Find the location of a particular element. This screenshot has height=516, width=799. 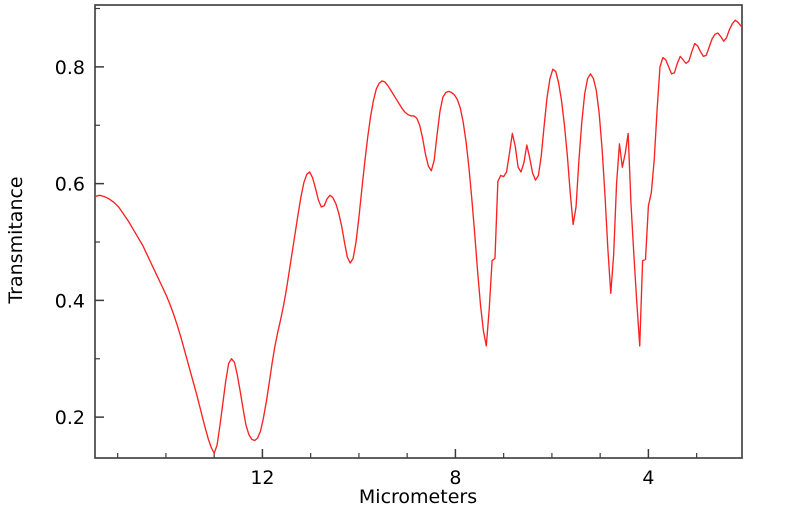

x-axis-tick-labels: 12 8 4 is located at coordinates (452, 478).